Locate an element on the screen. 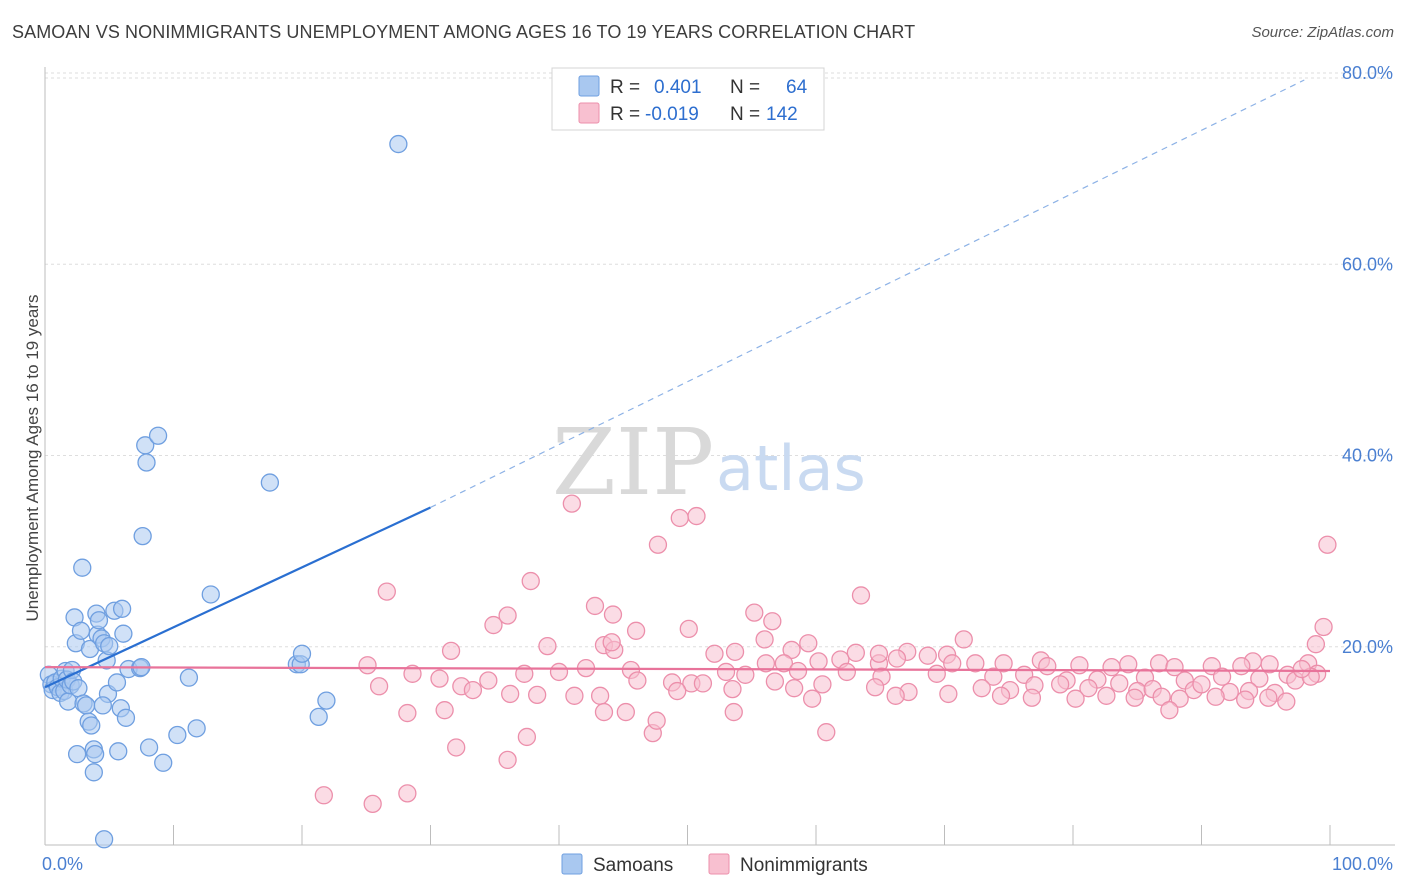 Image resolution: width=1406 pixels, height=892 pixels. series-legend: Samoans Nonimmigrants is located at coordinates (714, 864).